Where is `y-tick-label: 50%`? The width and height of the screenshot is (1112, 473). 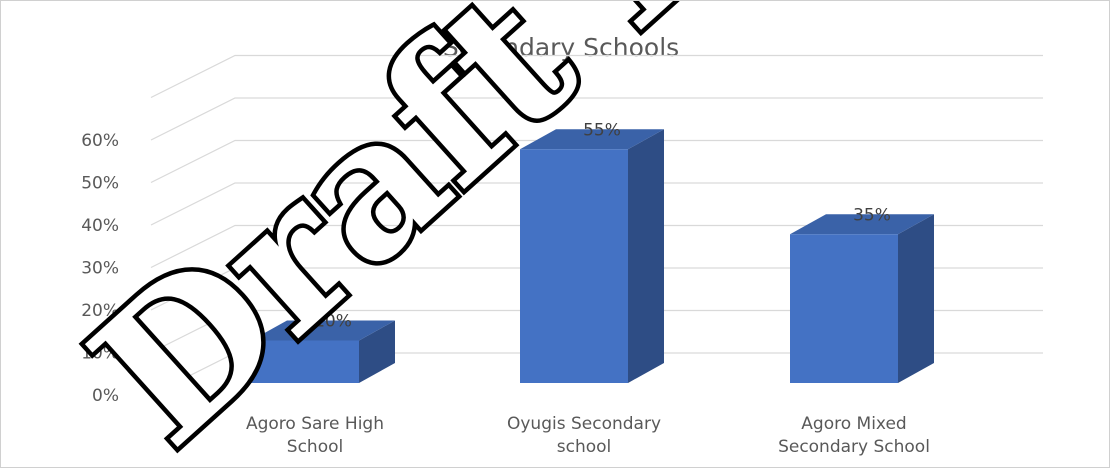
y-tick-label: 50% is located at coordinates (100, 184).